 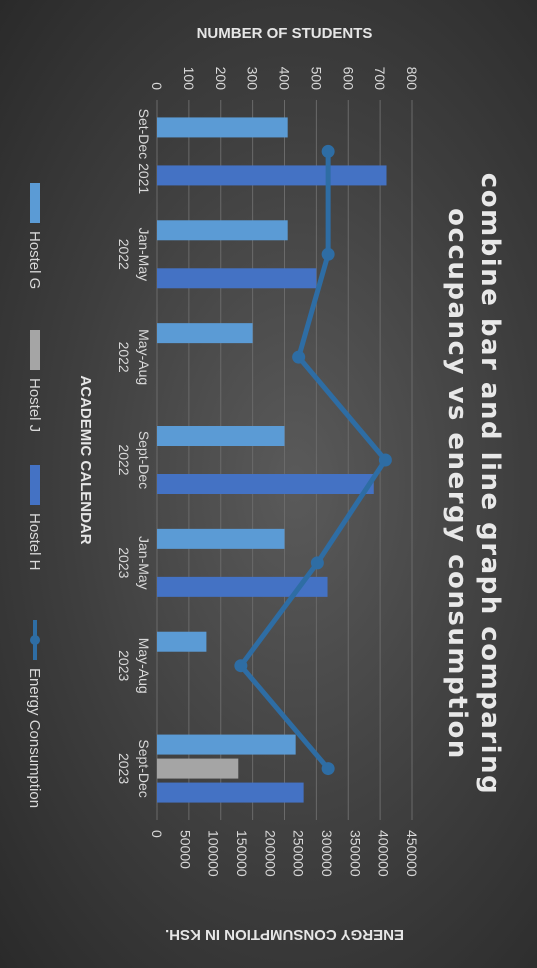 I want to click on chart-title-line: combine bar and line graph comparing, so click(x=490, y=484).